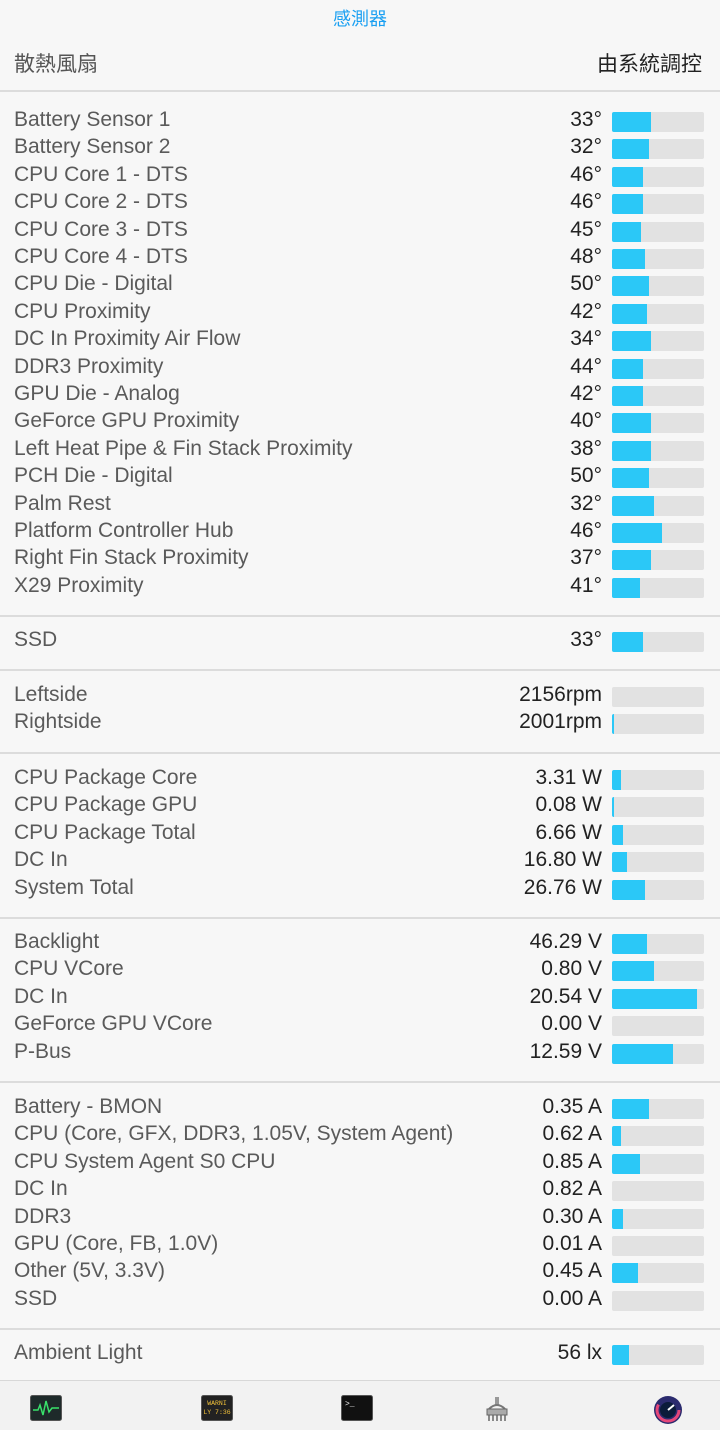 The height and width of the screenshot is (1430, 720). I want to click on tab-activity-monitor, so click(47, 1409).